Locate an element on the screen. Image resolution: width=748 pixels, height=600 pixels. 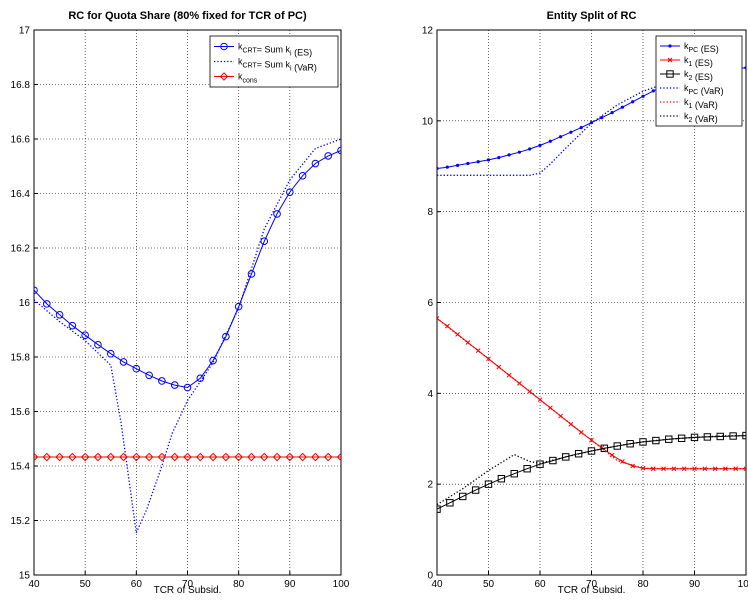
y-tick-label: 2 is located at coordinates (430, 485).